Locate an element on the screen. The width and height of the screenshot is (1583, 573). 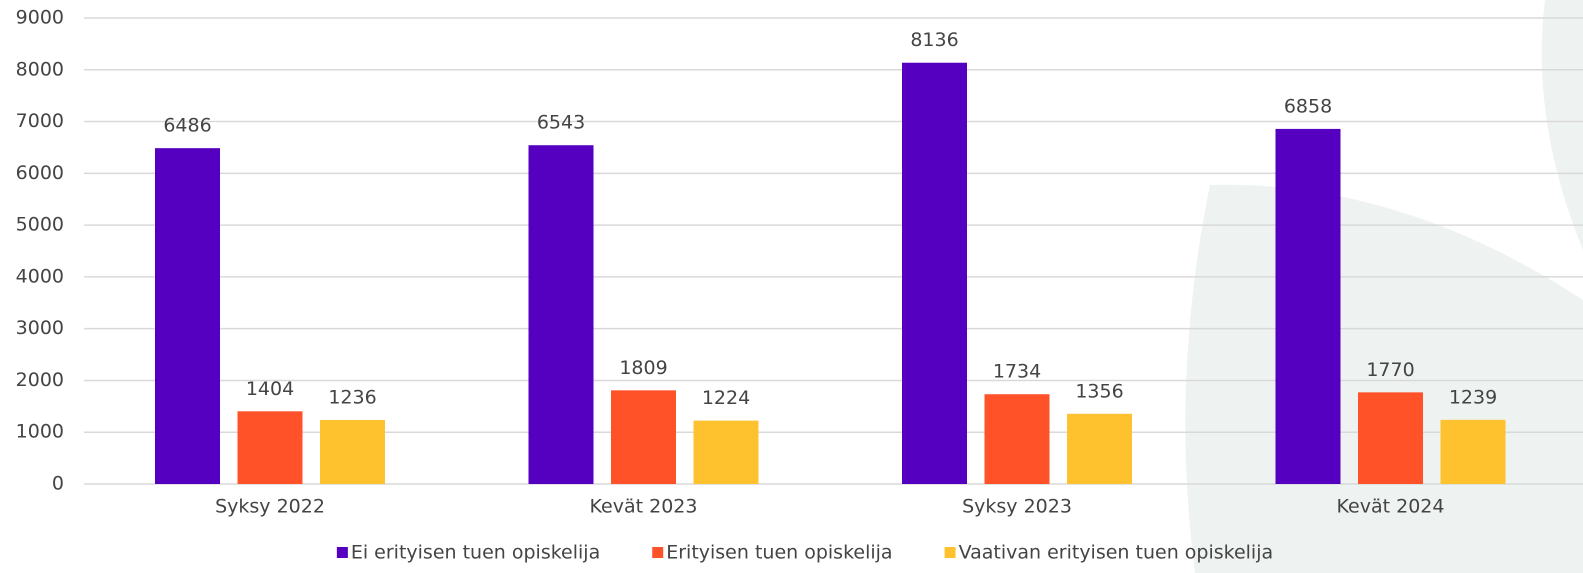
value-label: 8136 is located at coordinates (934, 40).